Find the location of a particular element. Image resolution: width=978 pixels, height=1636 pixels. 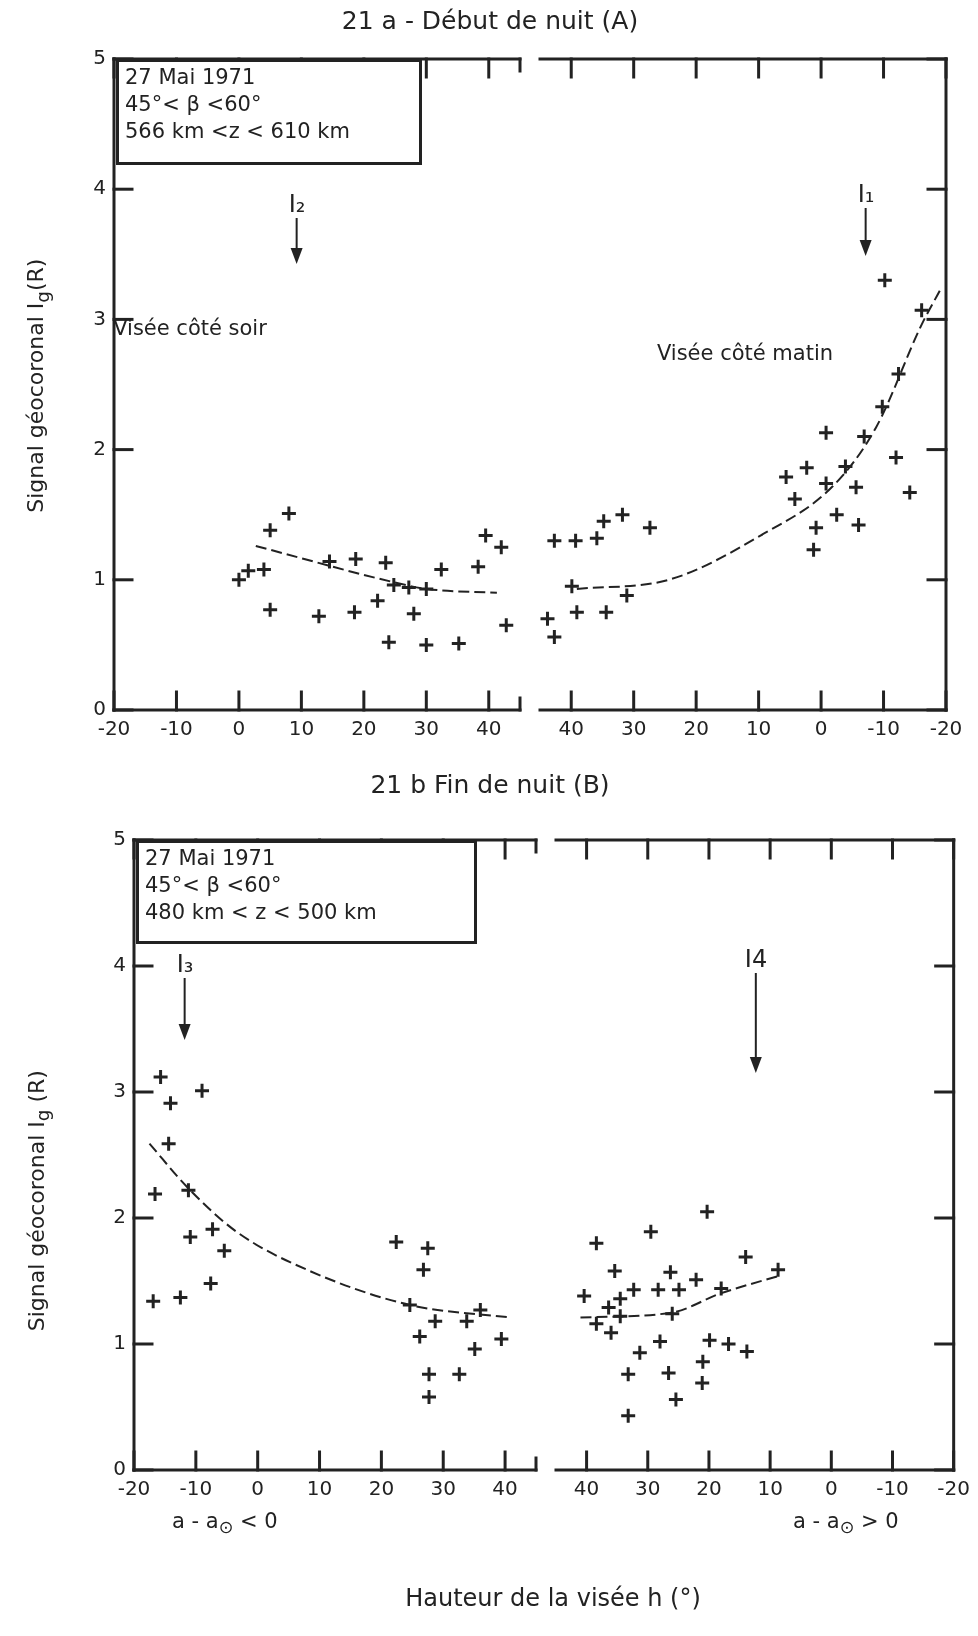

chart-title: 21 b Fin de nuit (B) is located at coordinates (490, 784).